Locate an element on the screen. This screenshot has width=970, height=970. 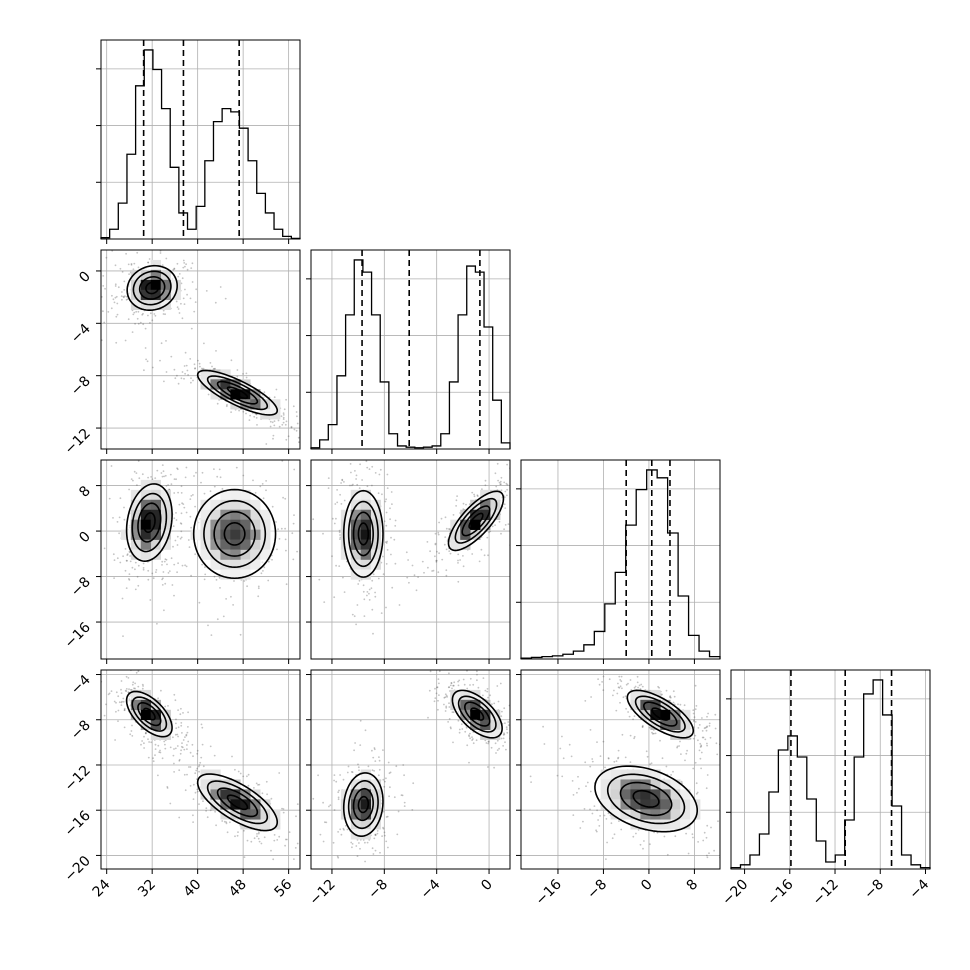
contour-line is located at coordinates (149, 522).